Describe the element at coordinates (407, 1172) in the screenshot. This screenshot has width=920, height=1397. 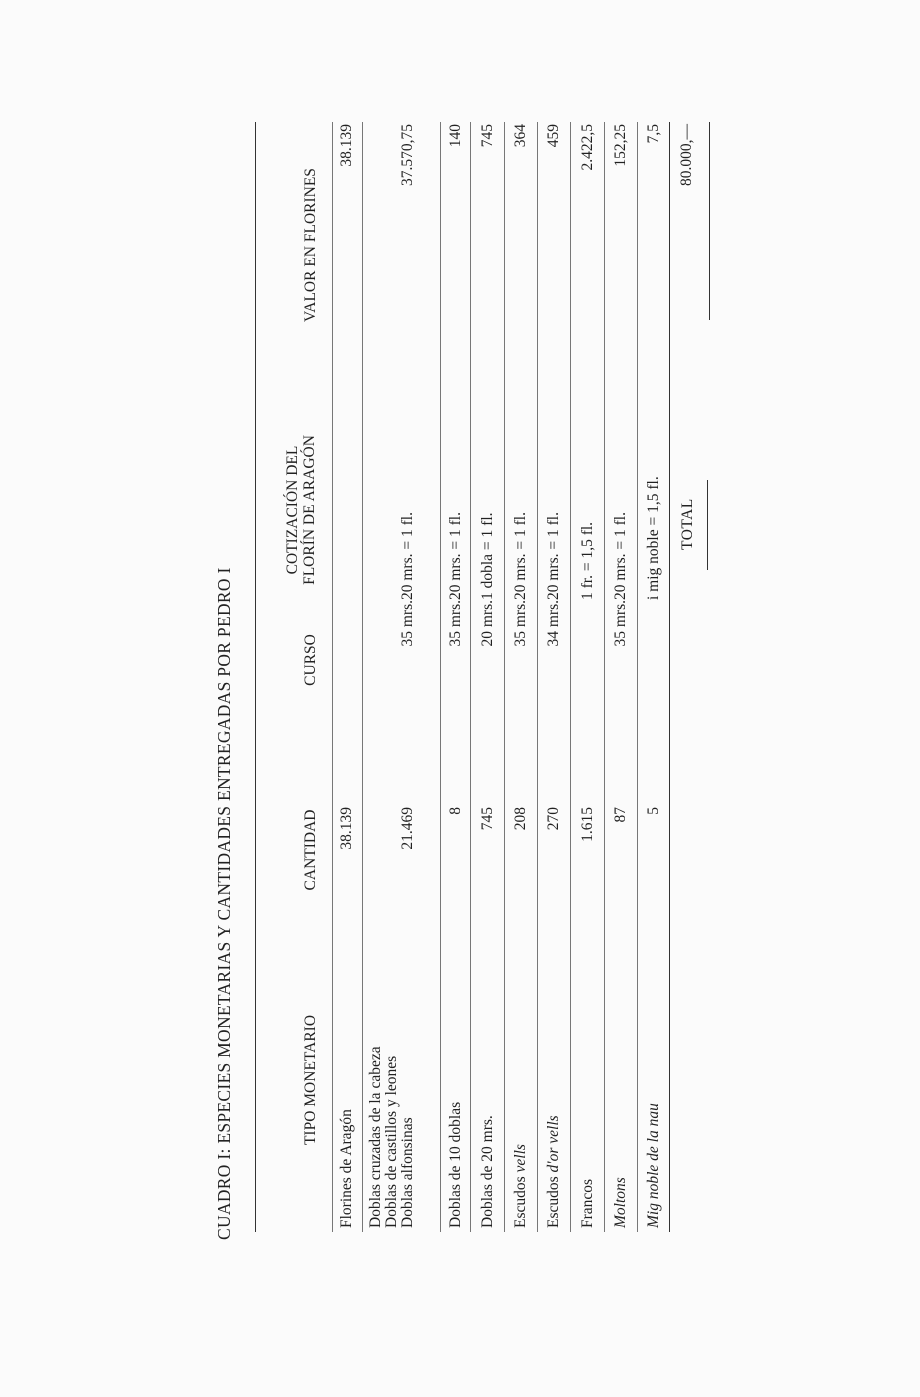
I see `cell-tipo-line: Doblas alfonsinas` at that location.